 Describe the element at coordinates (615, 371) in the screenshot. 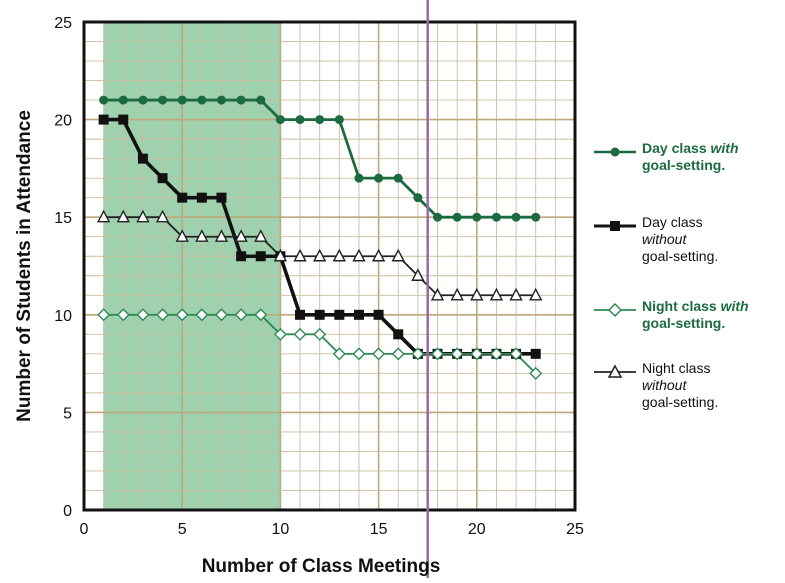

I see `legend-swatch-night-without` at that location.